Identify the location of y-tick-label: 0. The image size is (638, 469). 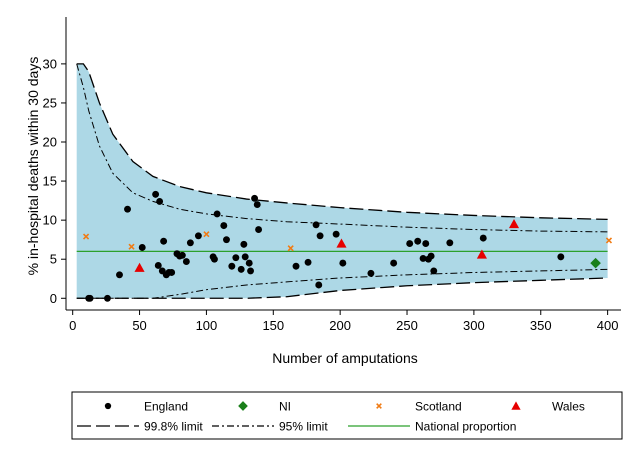
(53, 298).